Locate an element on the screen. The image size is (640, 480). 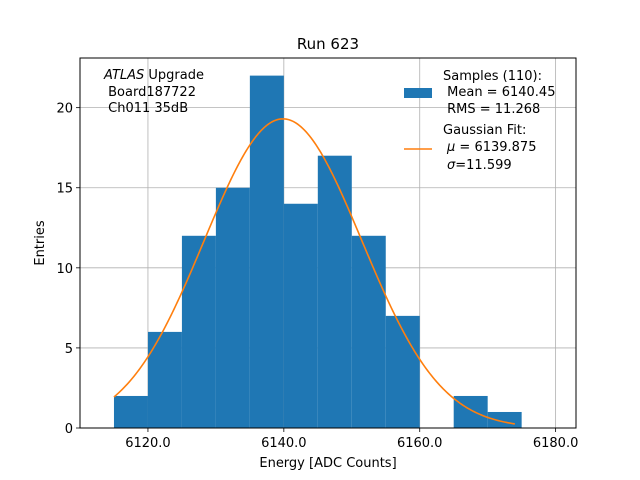
y-tick-label: 15 is located at coordinates (64, 189).